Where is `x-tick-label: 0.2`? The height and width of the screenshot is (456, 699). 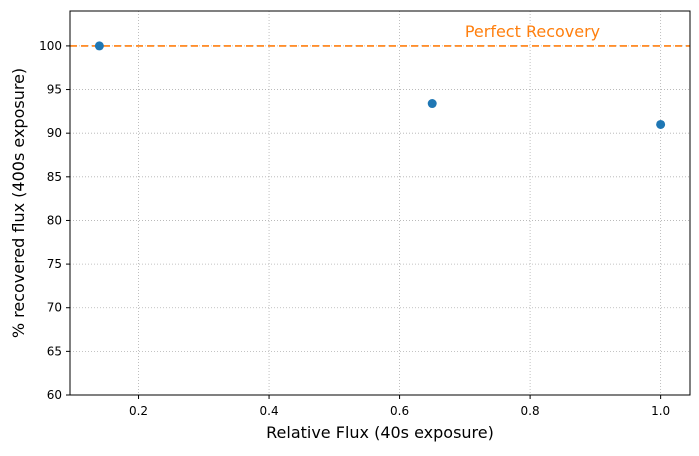
x-tick-label: 0.2 is located at coordinates (138, 411).